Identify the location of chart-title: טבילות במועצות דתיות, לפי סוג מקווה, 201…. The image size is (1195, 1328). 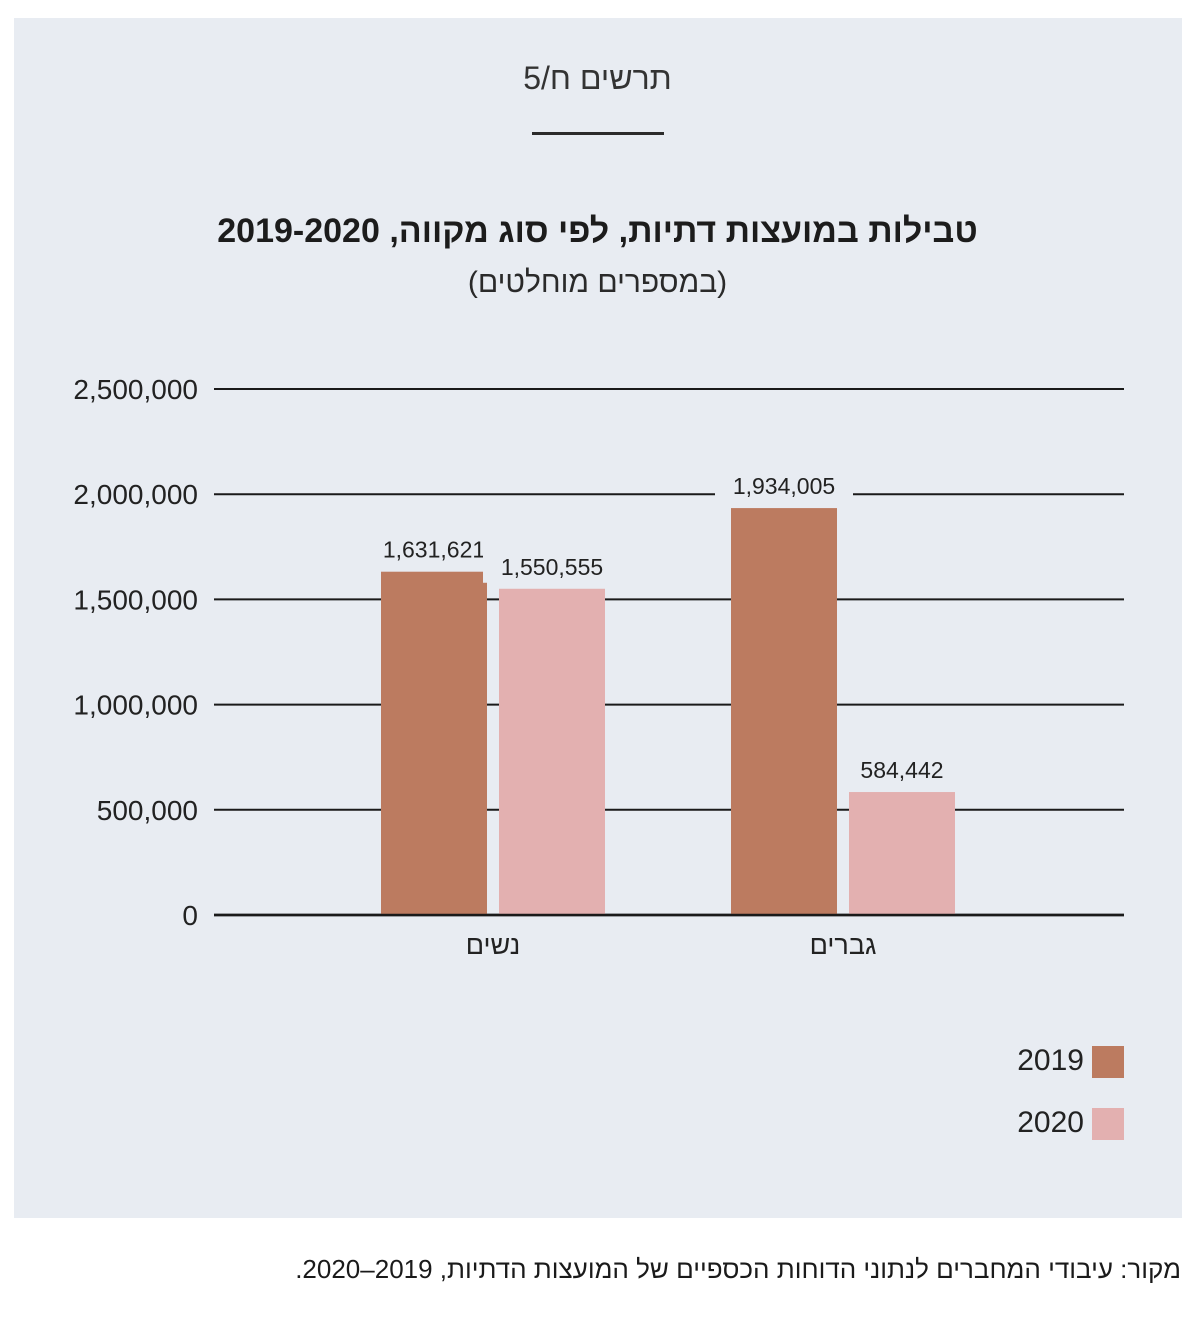
(597, 231).